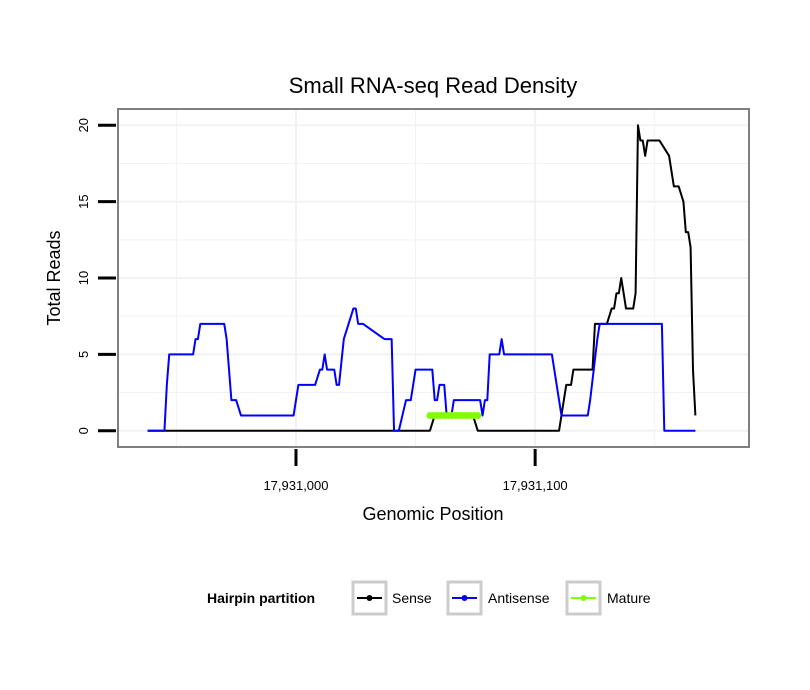 The width and height of the screenshot is (810, 690). Describe the element at coordinates (421, 369) in the screenshot. I see `series-line-antisense` at that location.